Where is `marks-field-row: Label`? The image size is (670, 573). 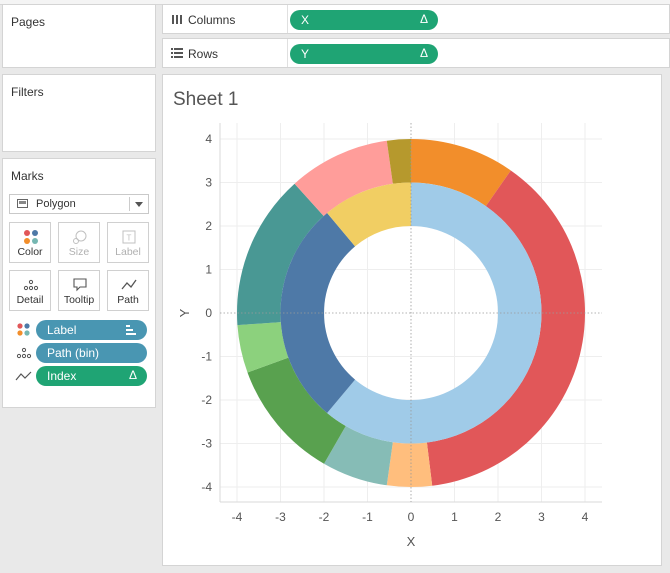
marks-field-row: Label is located at coordinates (81, 330).